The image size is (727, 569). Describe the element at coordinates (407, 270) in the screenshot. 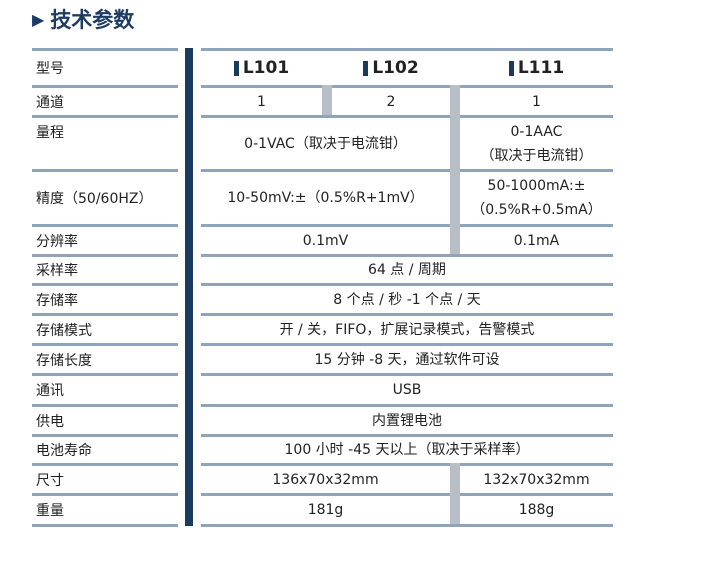

I see `table-cell: 64 点 / 周期` at that location.